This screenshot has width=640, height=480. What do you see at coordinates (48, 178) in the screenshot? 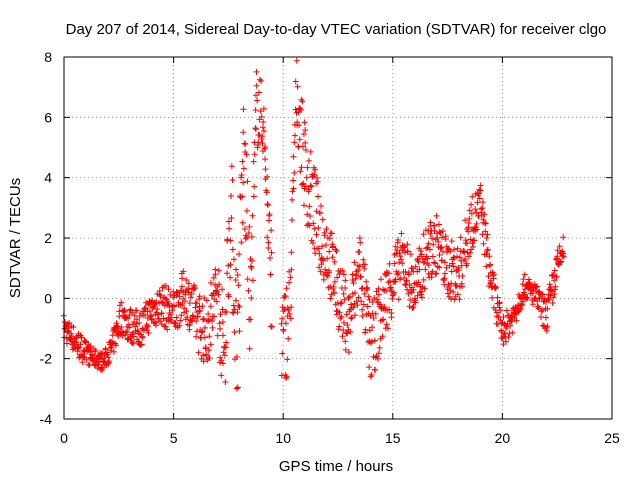
I see `y-tick-label: 4` at bounding box center [48, 178].